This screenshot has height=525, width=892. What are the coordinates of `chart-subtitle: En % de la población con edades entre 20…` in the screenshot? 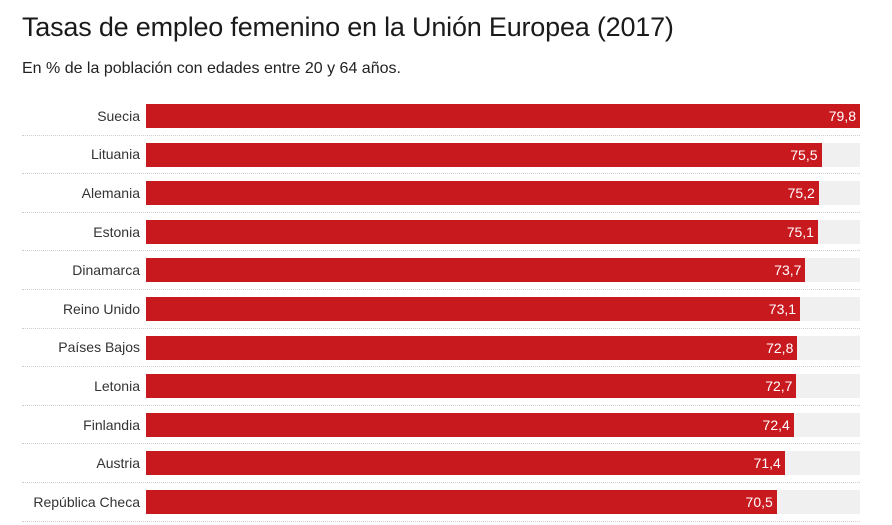 It's located at (211, 68).